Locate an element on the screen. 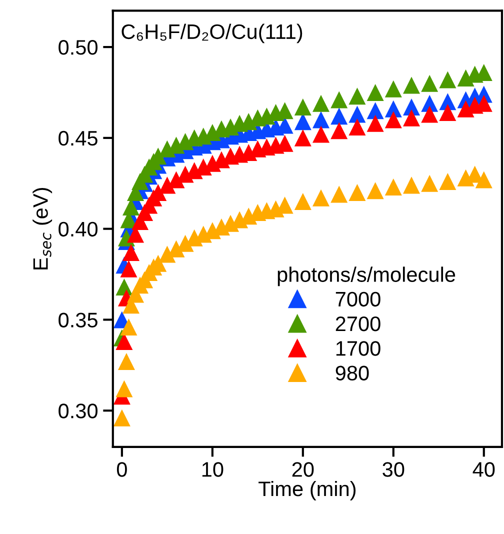  legend-label: 1700 is located at coordinates (358, 348).